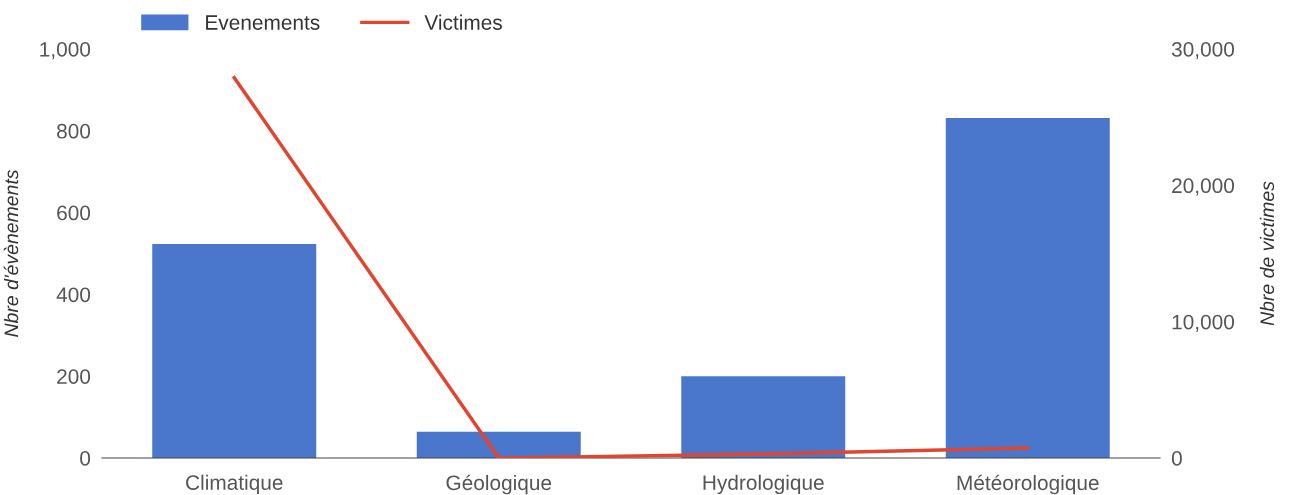  I want to click on x-tick-label: Climatique, so click(234, 484).